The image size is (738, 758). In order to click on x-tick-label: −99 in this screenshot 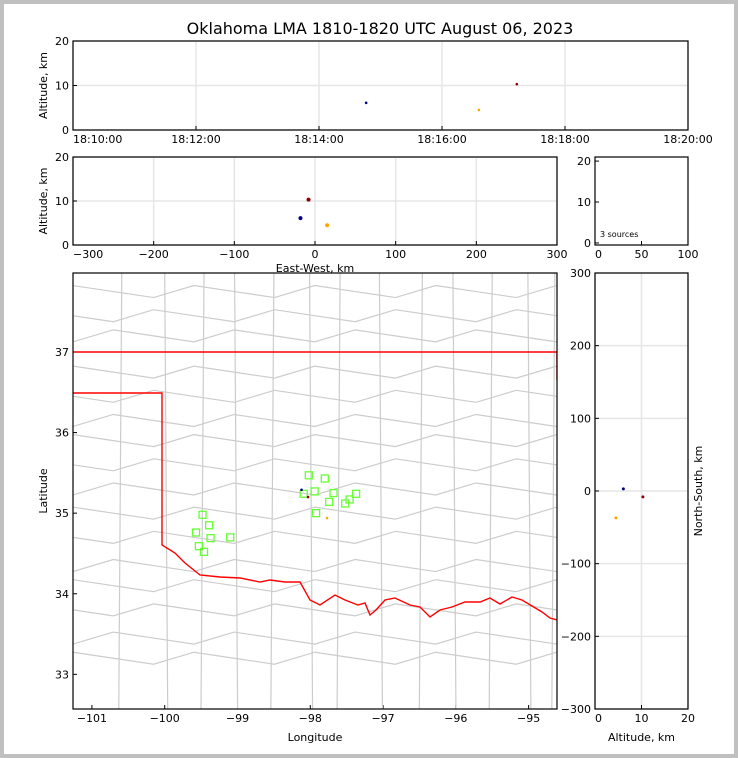, I will do `click(237, 718)`.